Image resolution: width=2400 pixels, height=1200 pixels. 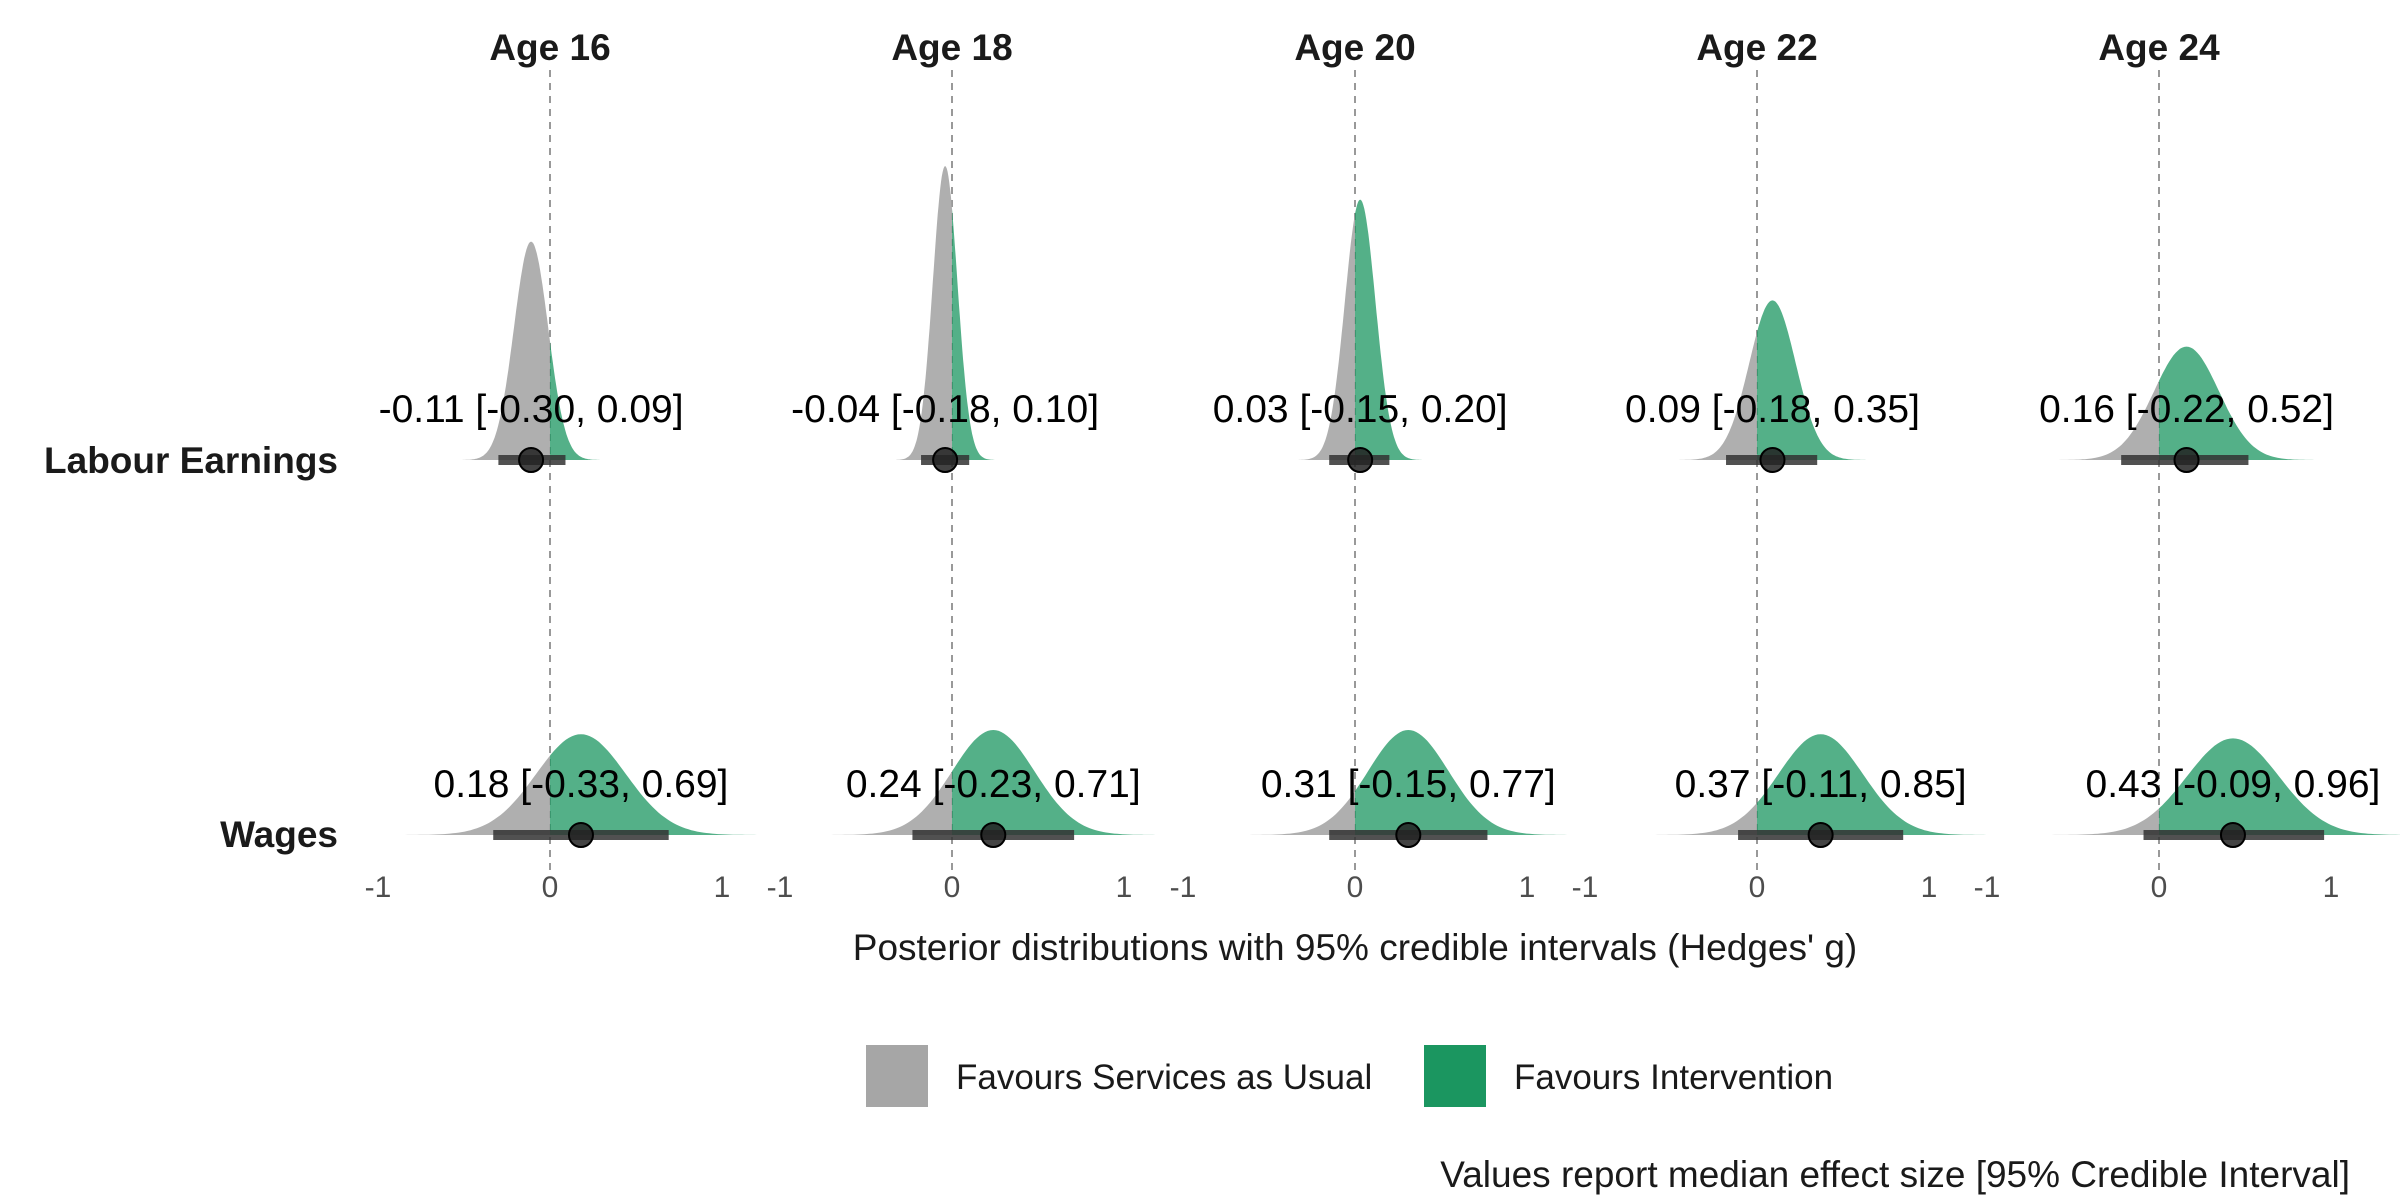 What do you see at coordinates (1987, 887) in the screenshot?
I see `x-tick-label-age-24-0: -1` at bounding box center [1987, 887].